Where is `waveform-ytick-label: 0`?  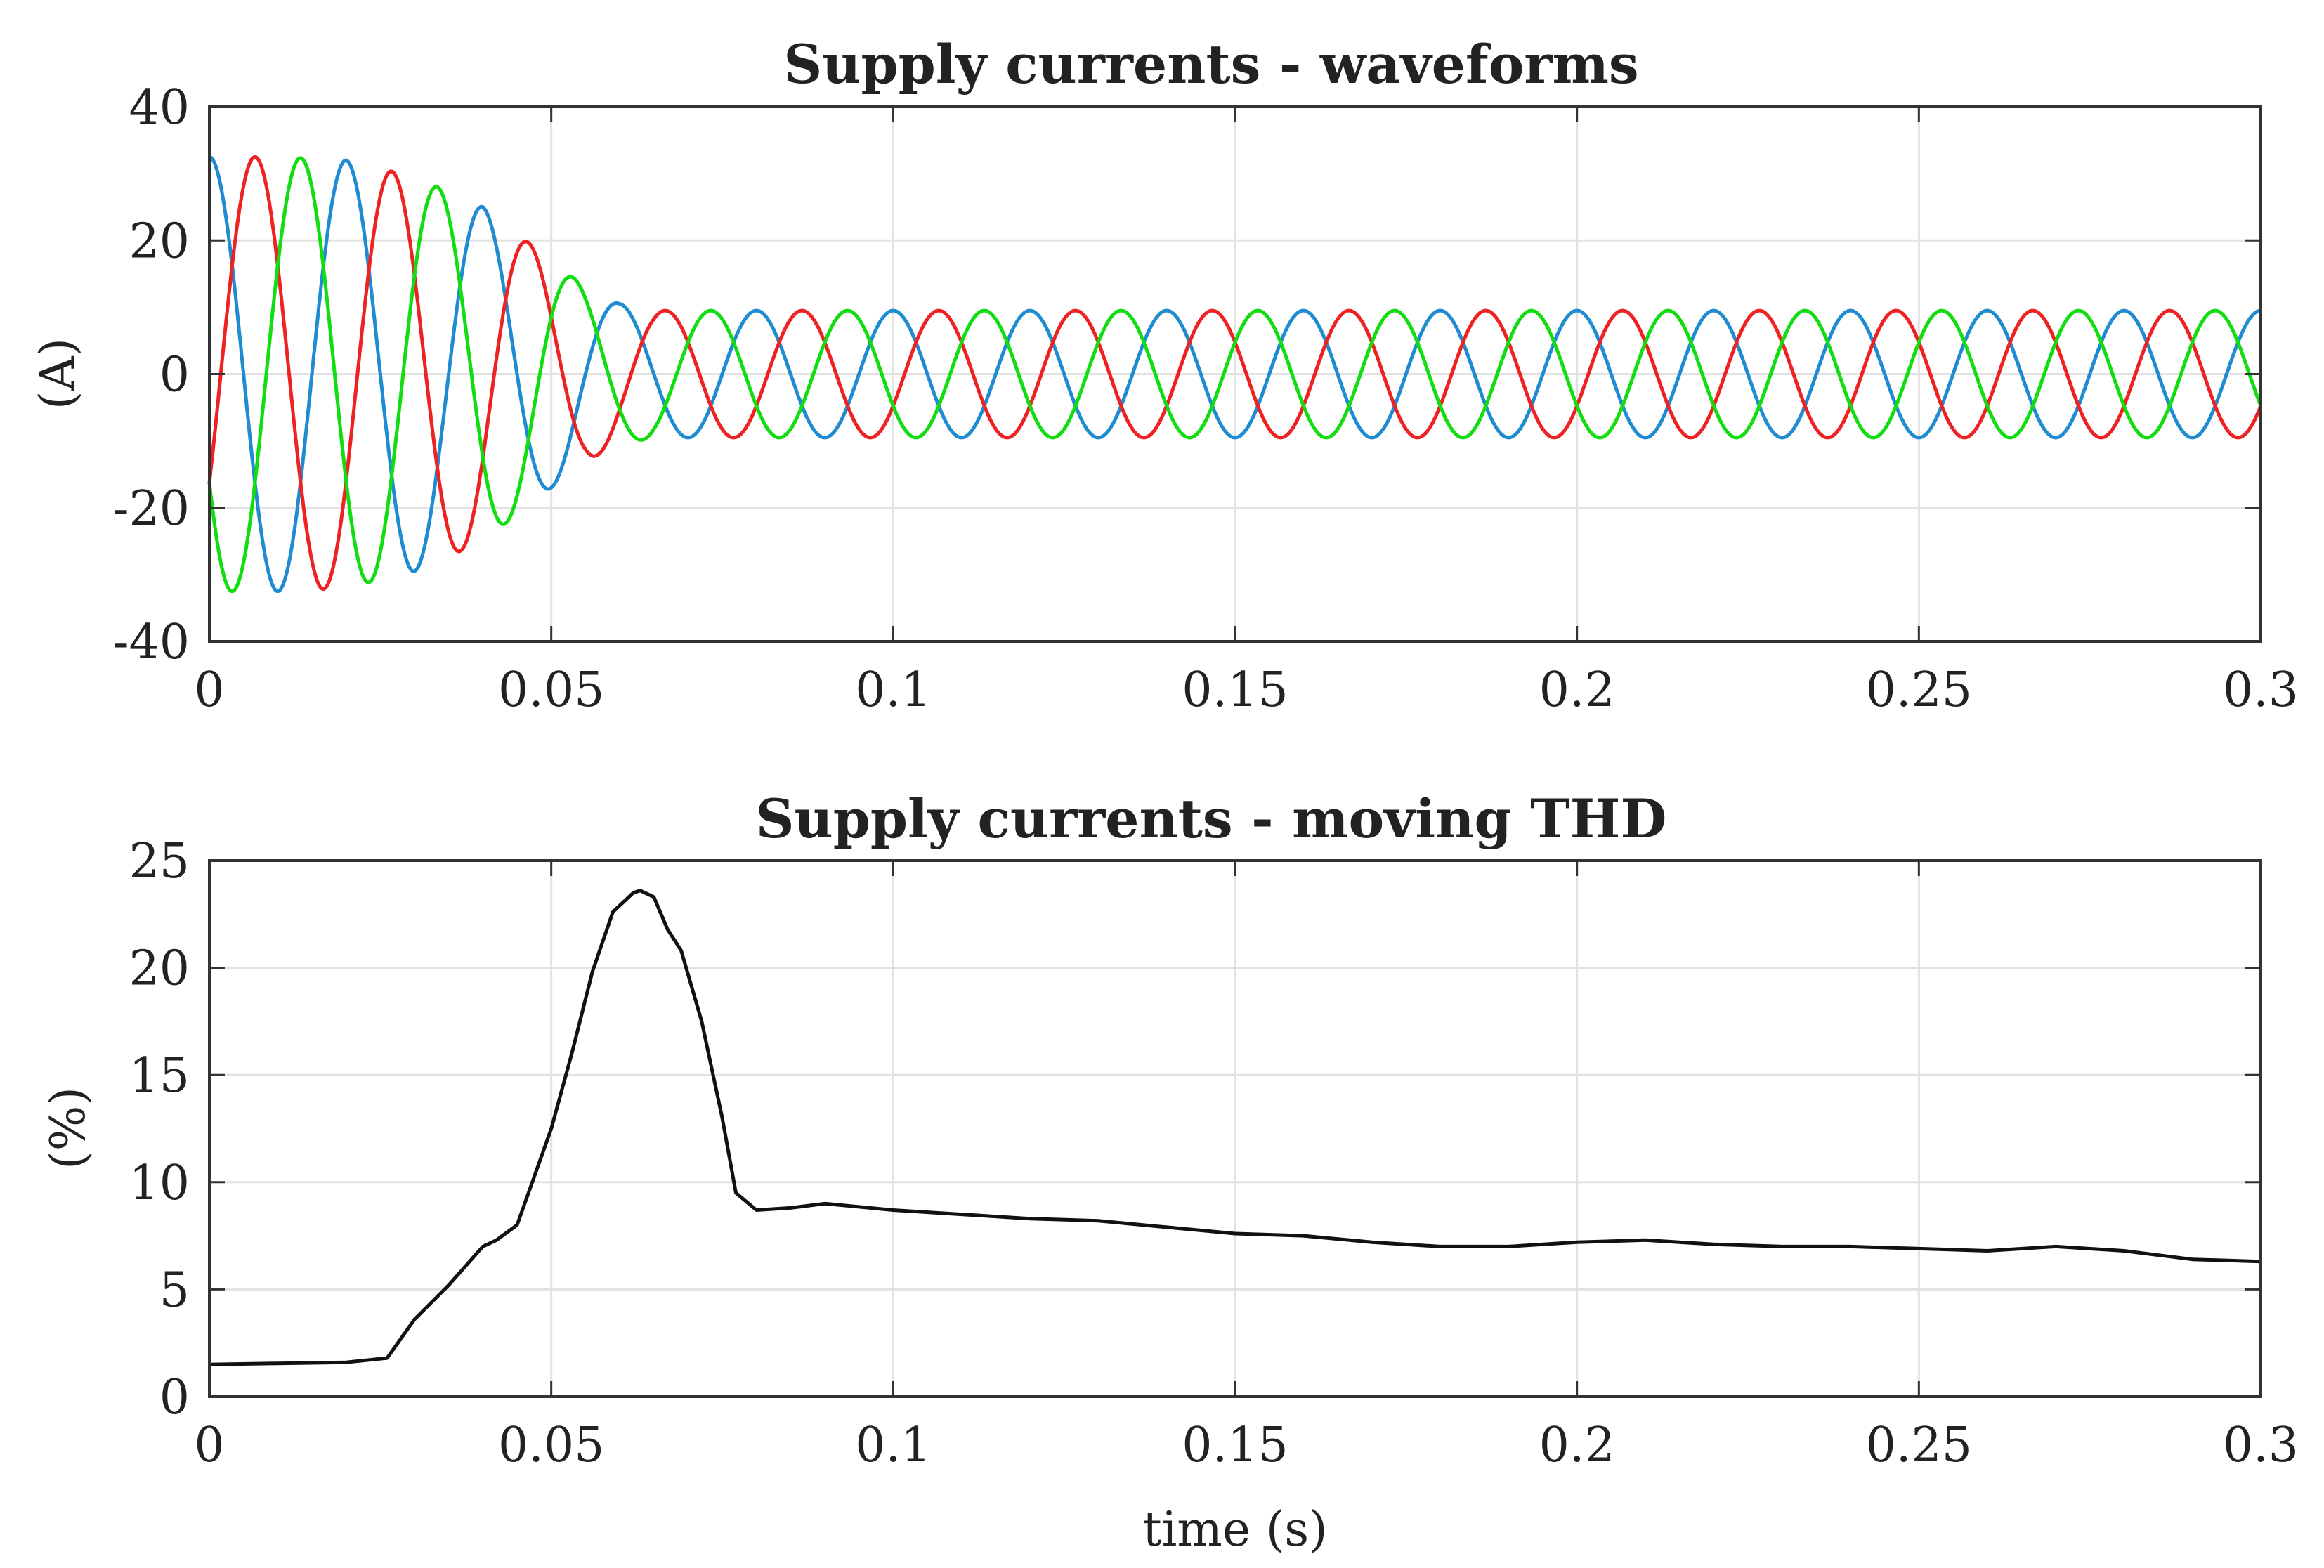 waveform-ytick-label: 0 is located at coordinates (174, 375).